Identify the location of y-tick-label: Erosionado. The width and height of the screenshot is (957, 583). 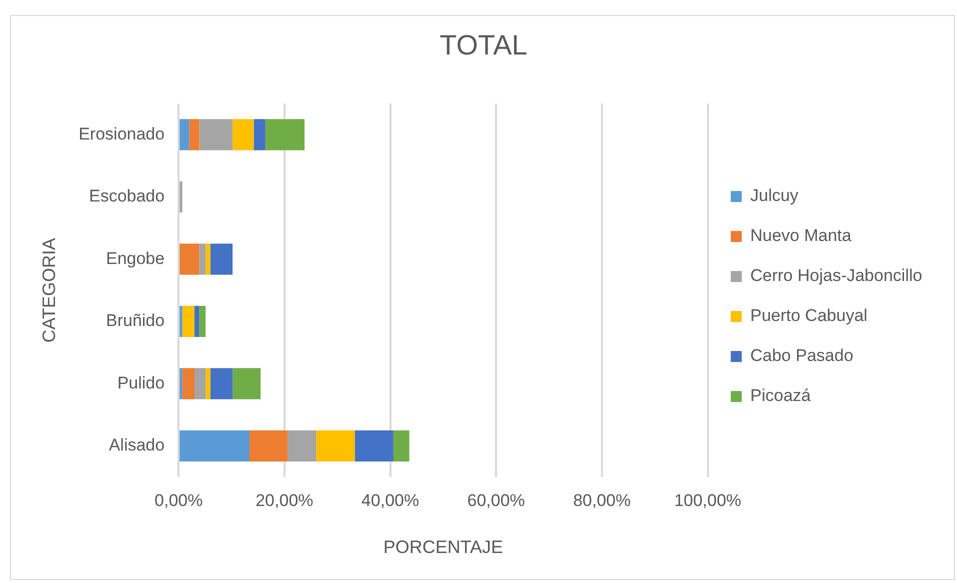
(121, 134).